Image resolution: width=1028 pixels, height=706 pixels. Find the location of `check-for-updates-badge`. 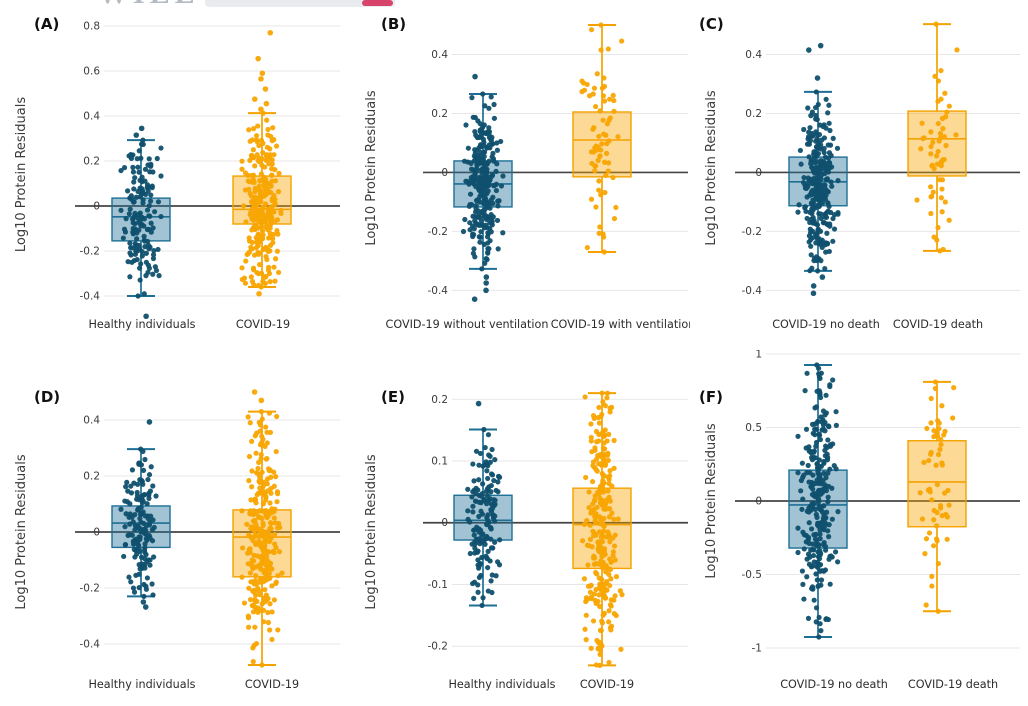

check-for-updates-badge is located at coordinates (377, 3).